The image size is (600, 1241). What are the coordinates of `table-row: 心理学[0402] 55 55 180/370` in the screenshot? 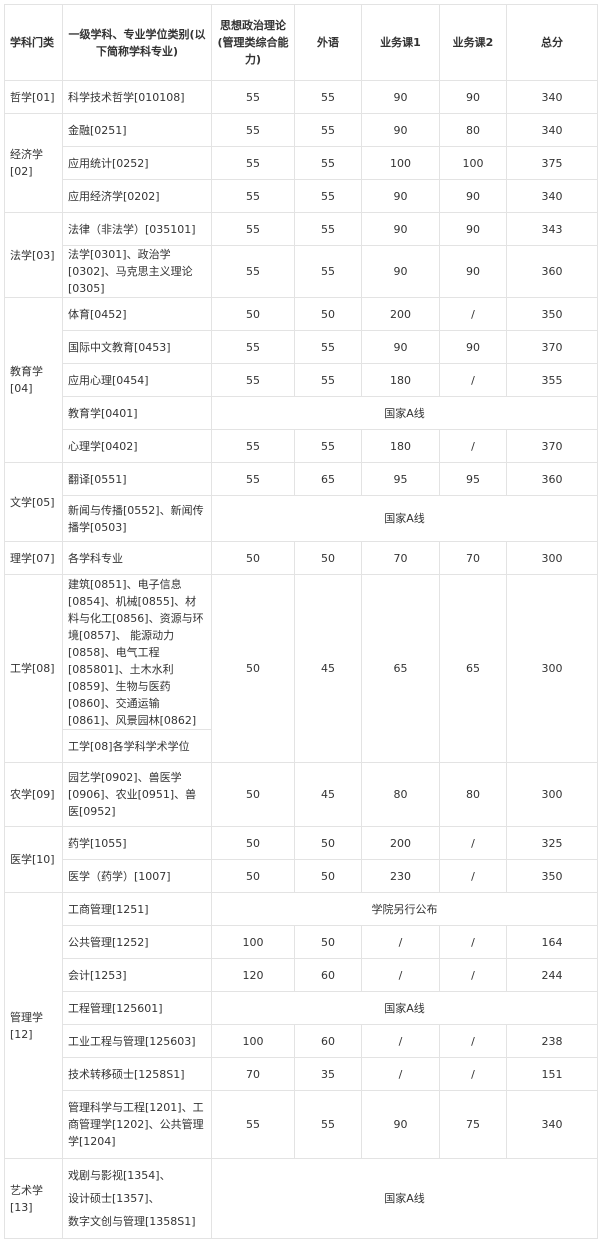 It's located at (301, 446).